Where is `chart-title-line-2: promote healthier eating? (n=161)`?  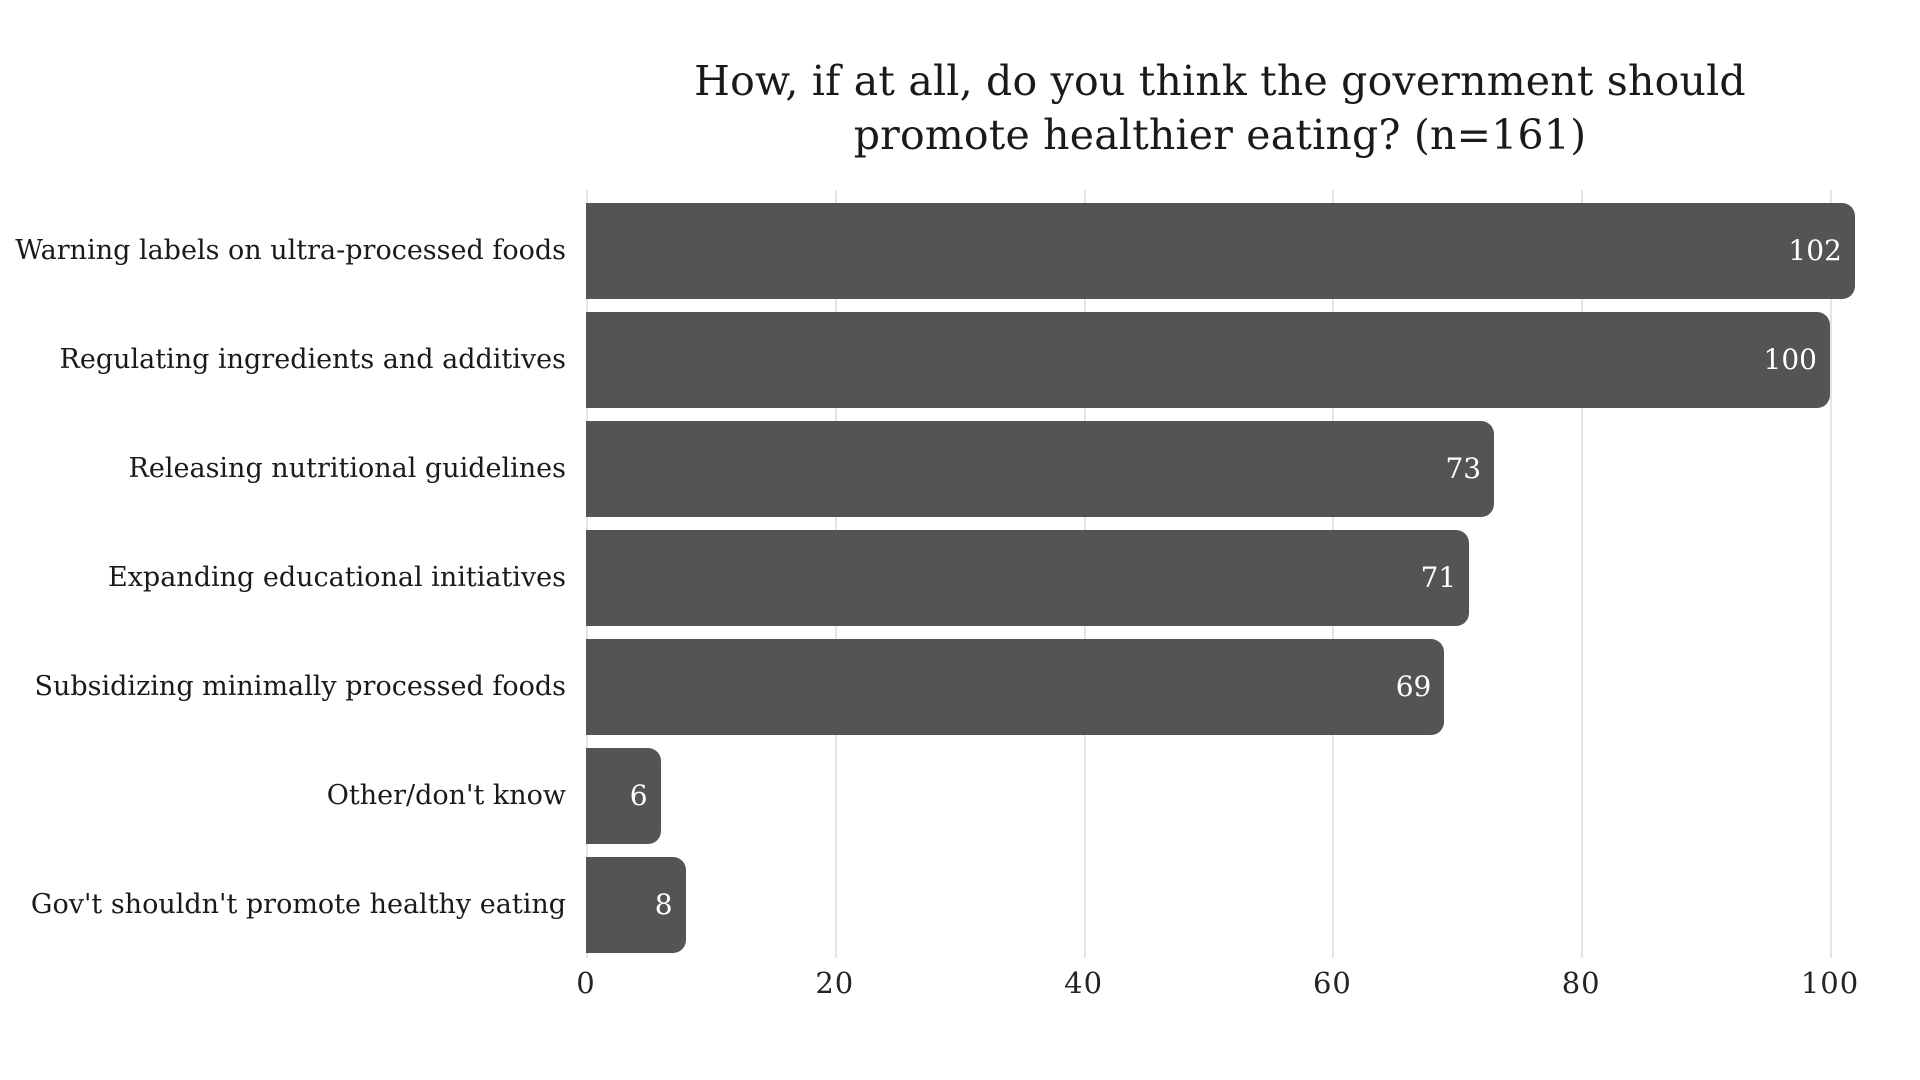
chart-title-line-2: promote healthier eating? (n=161) is located at coordinates (1220, 135).